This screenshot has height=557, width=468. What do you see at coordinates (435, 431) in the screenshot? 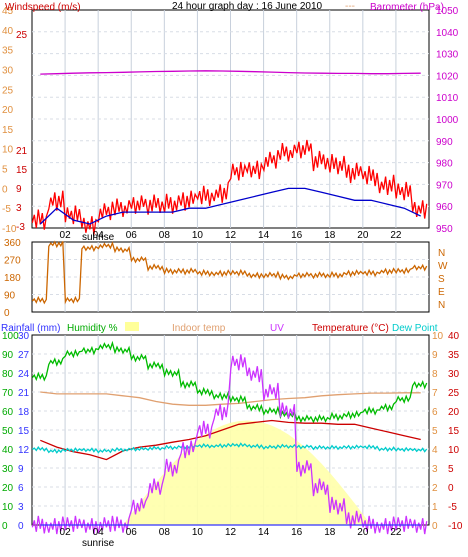
I see `uv-tick-label: 5` at bounding box center [435, 431].